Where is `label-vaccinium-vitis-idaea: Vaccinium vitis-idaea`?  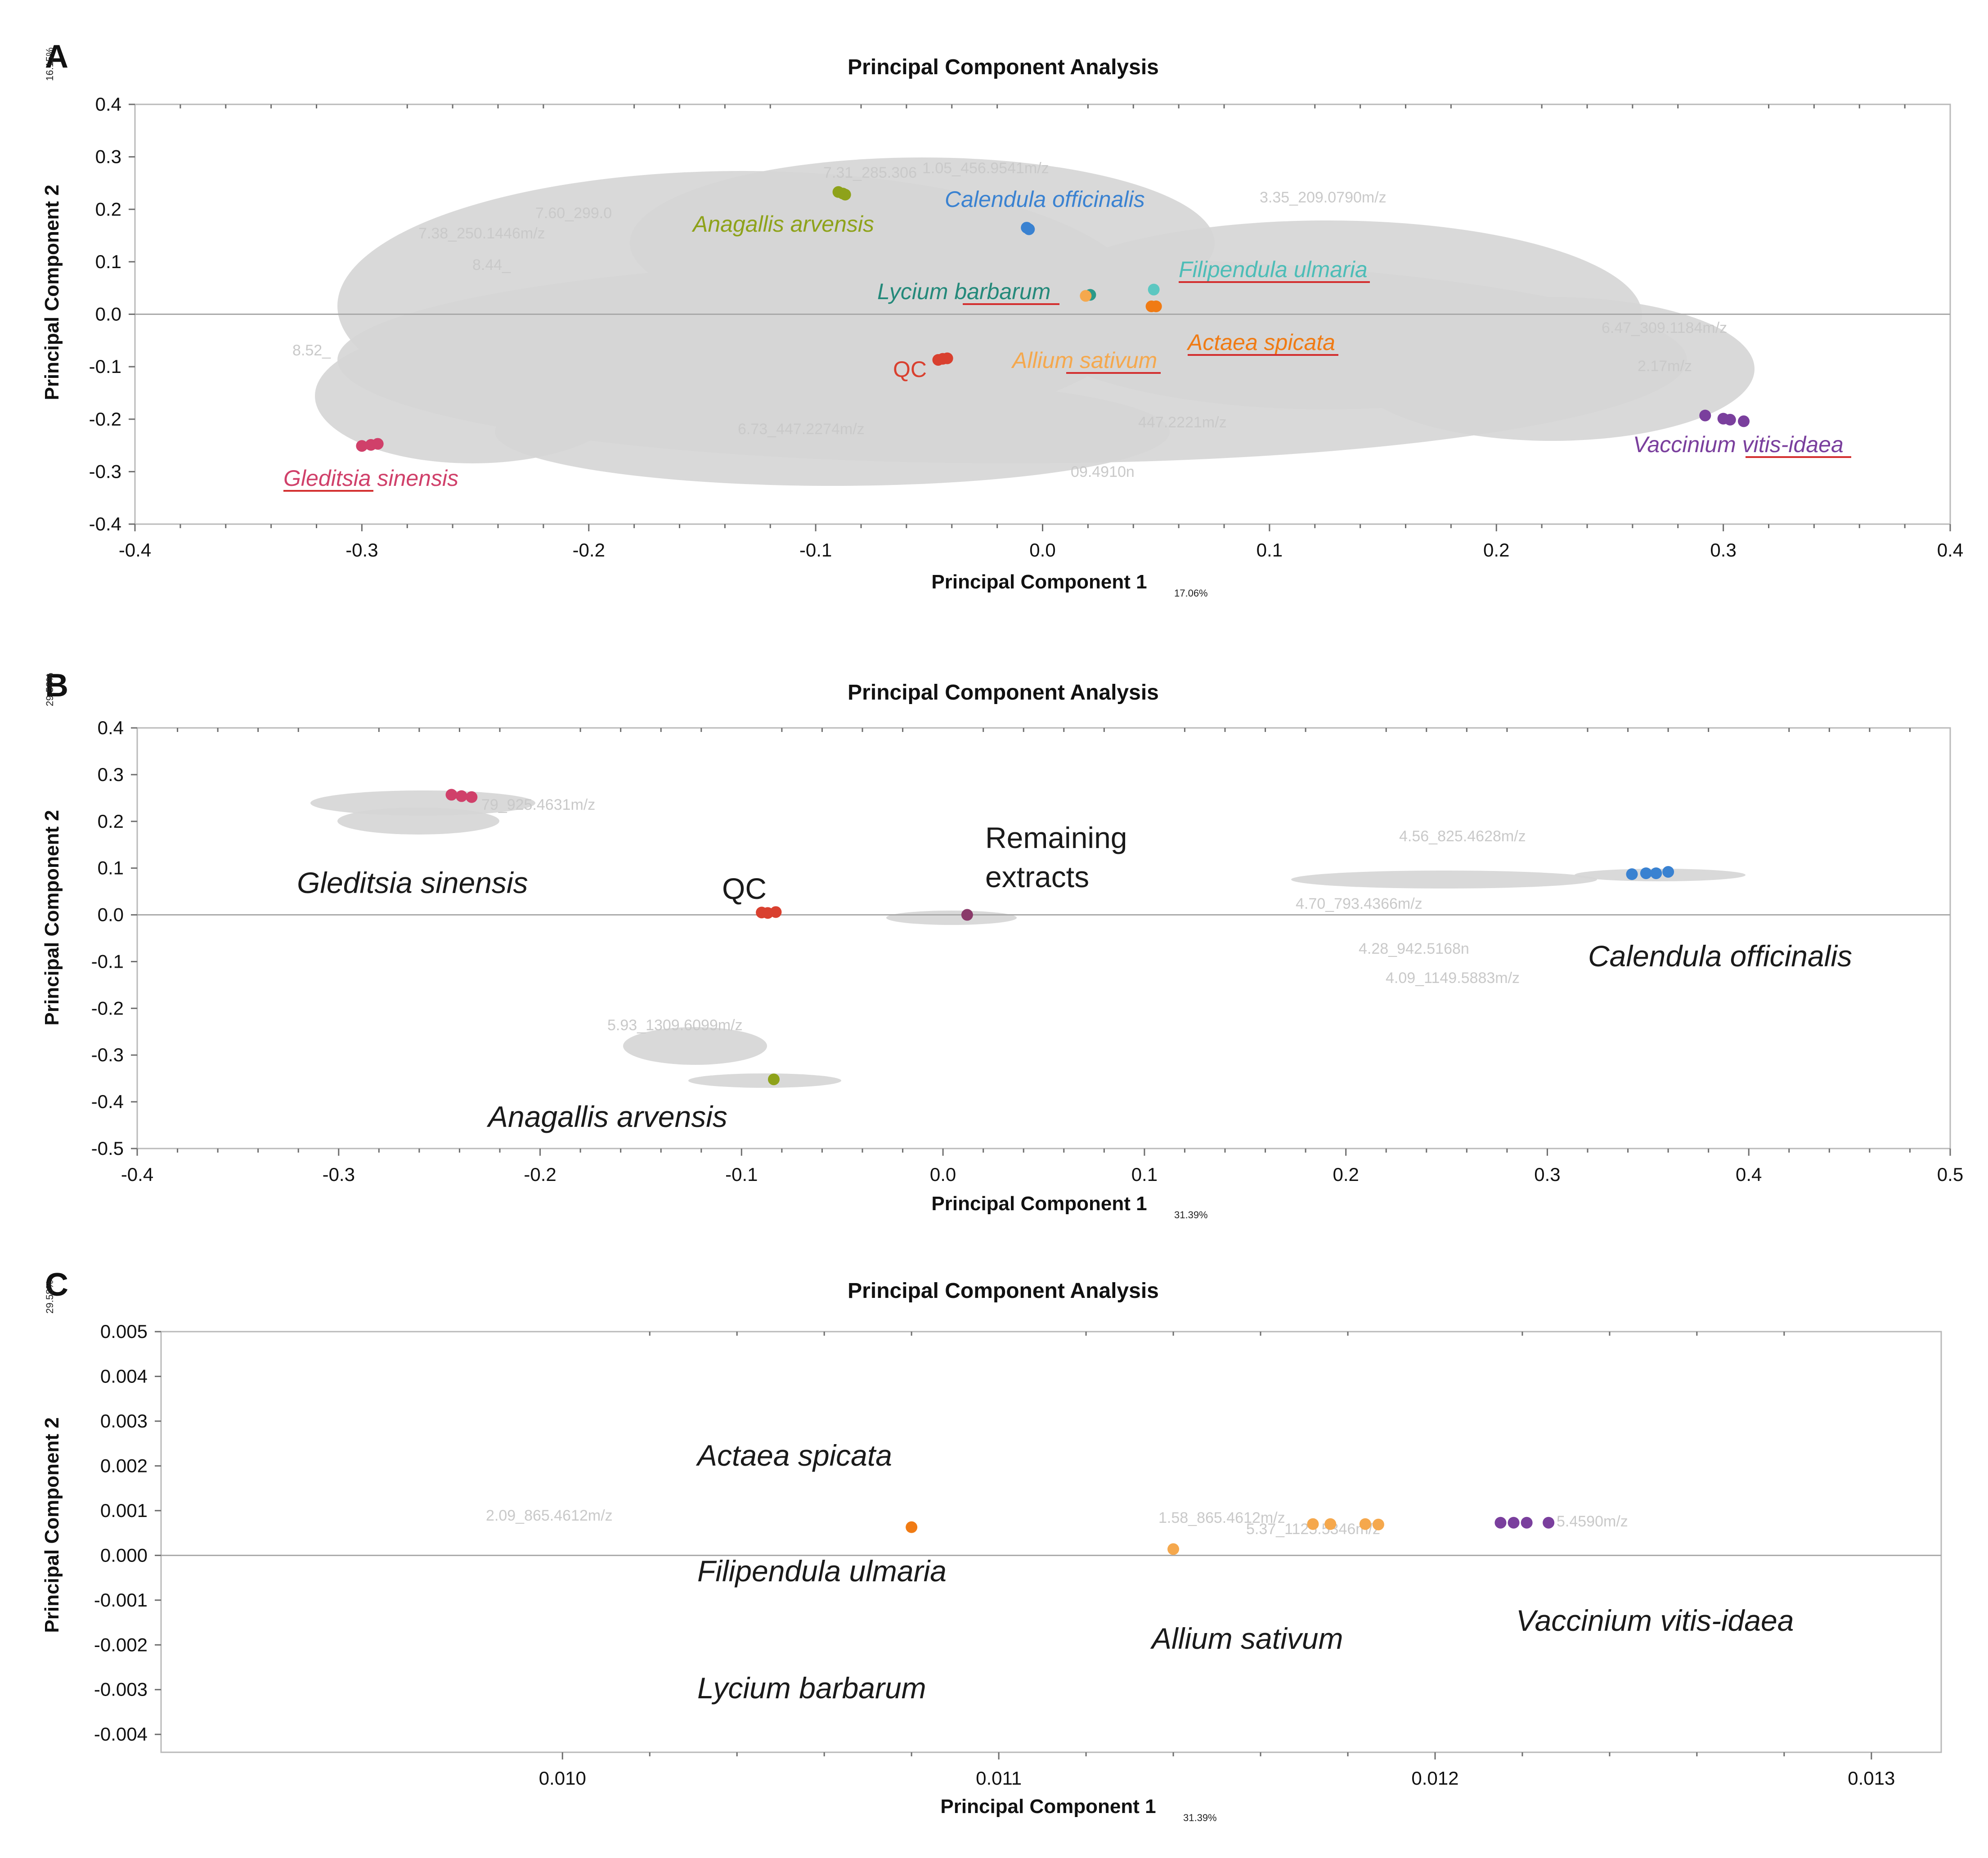 label-vaccinium-vitis-idaea: Vaccinium vitis-idaea is located at coordinates (1655, 1621).